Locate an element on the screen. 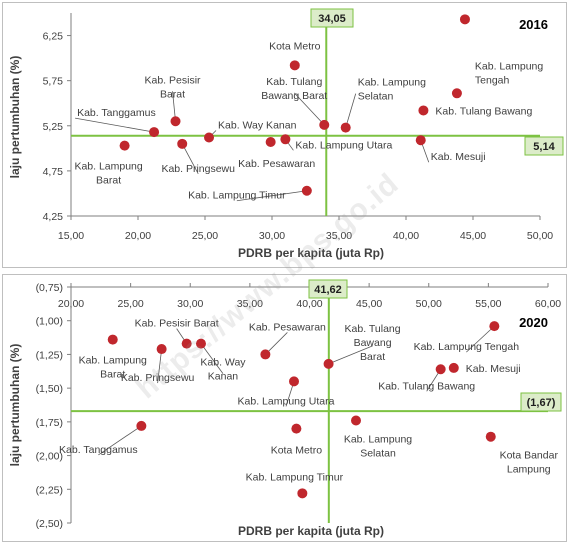 The width and height of the screenshot is (569, 544). ref-y-label: (1,67) is located at coordinates (541, 403).